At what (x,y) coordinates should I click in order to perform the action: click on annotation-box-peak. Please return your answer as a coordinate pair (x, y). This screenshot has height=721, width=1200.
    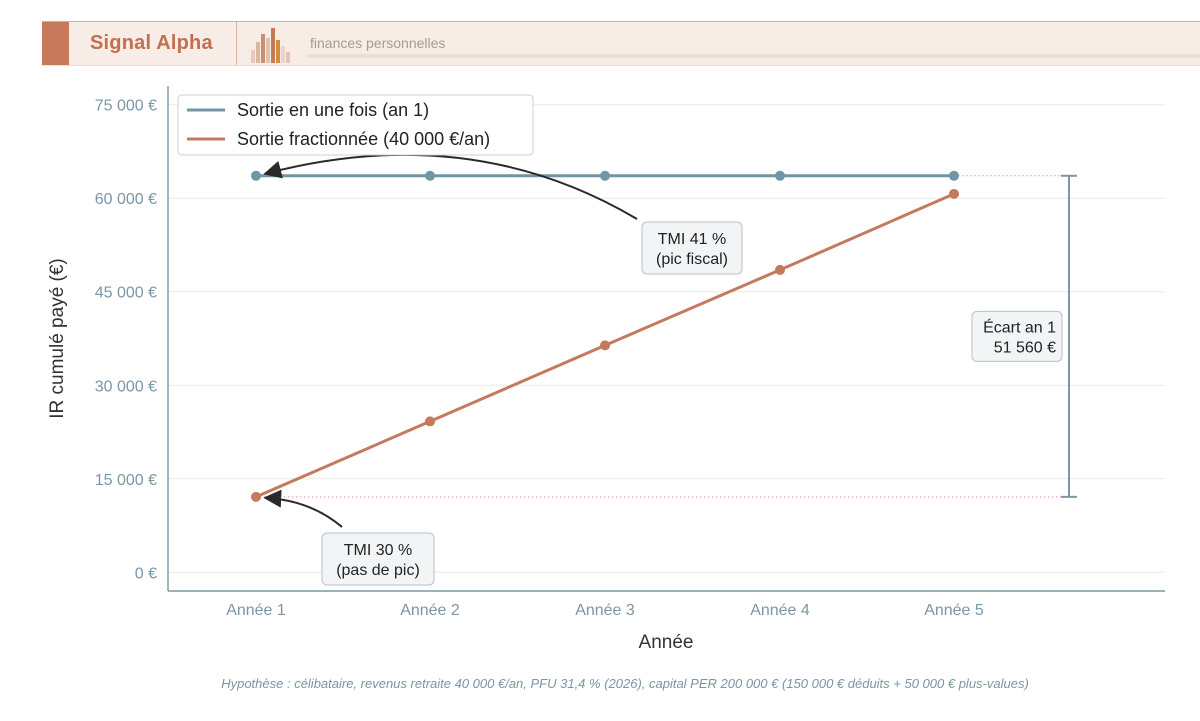
    Looking at the image, I should click on (692, 248).